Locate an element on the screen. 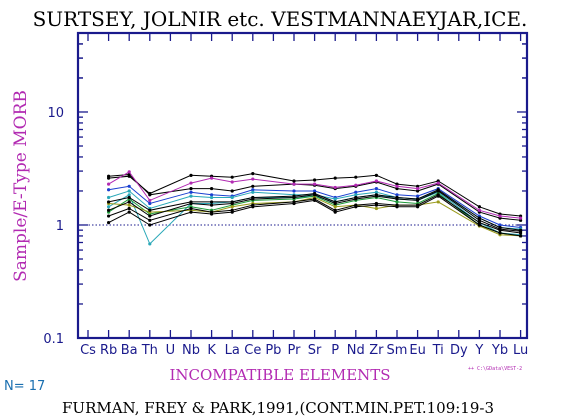  y-axis-label: Sample/E-Type MORB is located at coordinates (21, 186).